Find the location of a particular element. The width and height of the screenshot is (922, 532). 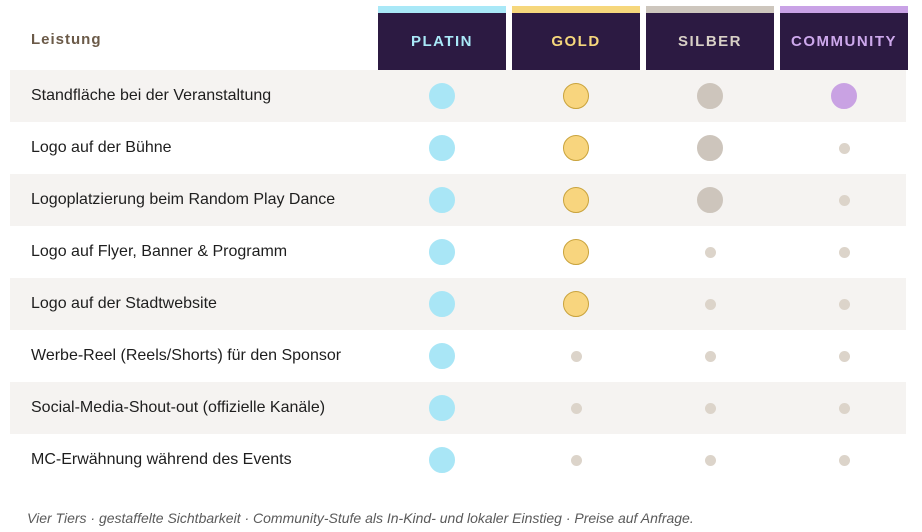

tier-header-community: COMMUNITY is located at coordinates (844, 38).